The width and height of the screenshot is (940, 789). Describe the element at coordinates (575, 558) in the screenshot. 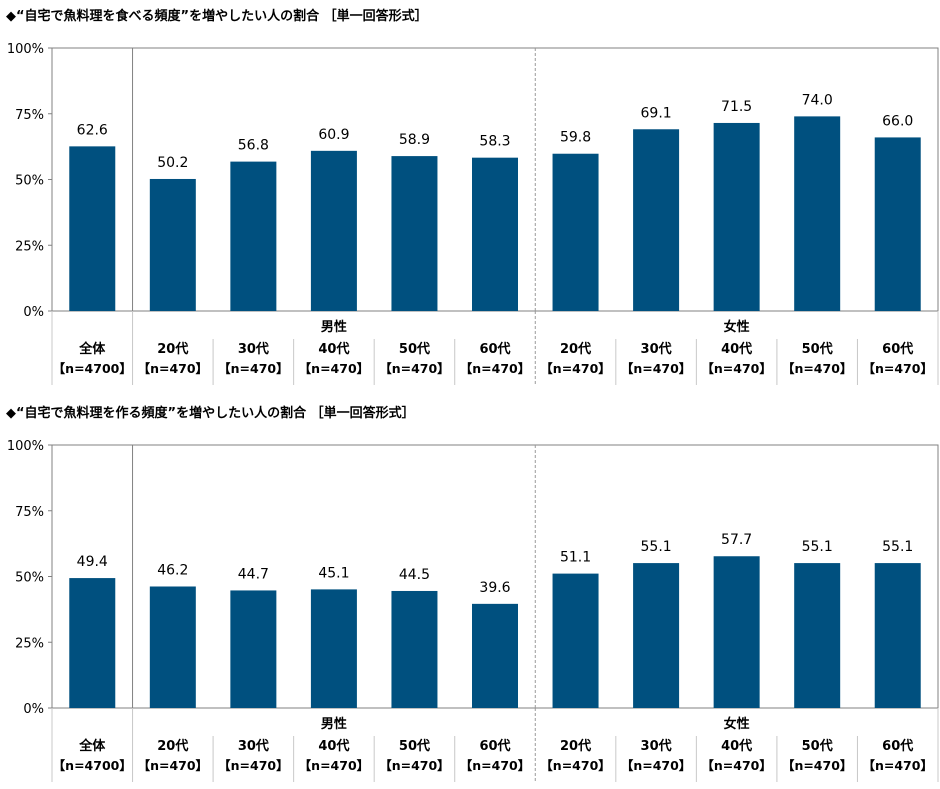

I see `value-label: 51.1` at that location.